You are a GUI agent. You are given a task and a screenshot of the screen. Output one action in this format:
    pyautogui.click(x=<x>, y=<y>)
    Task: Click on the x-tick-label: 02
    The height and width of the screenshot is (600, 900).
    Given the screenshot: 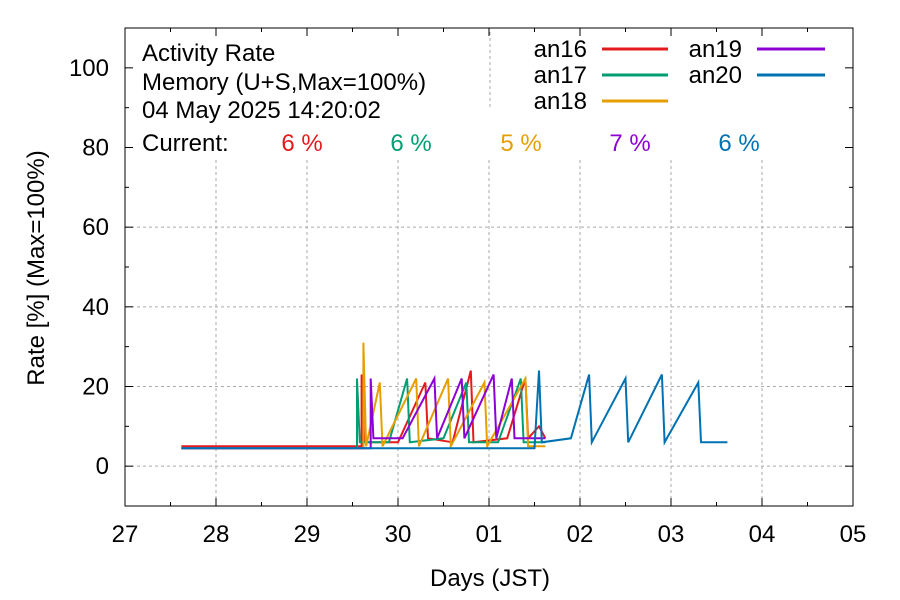 What is the action you would take?
    pyautogui.click(x=580, y=534)
    